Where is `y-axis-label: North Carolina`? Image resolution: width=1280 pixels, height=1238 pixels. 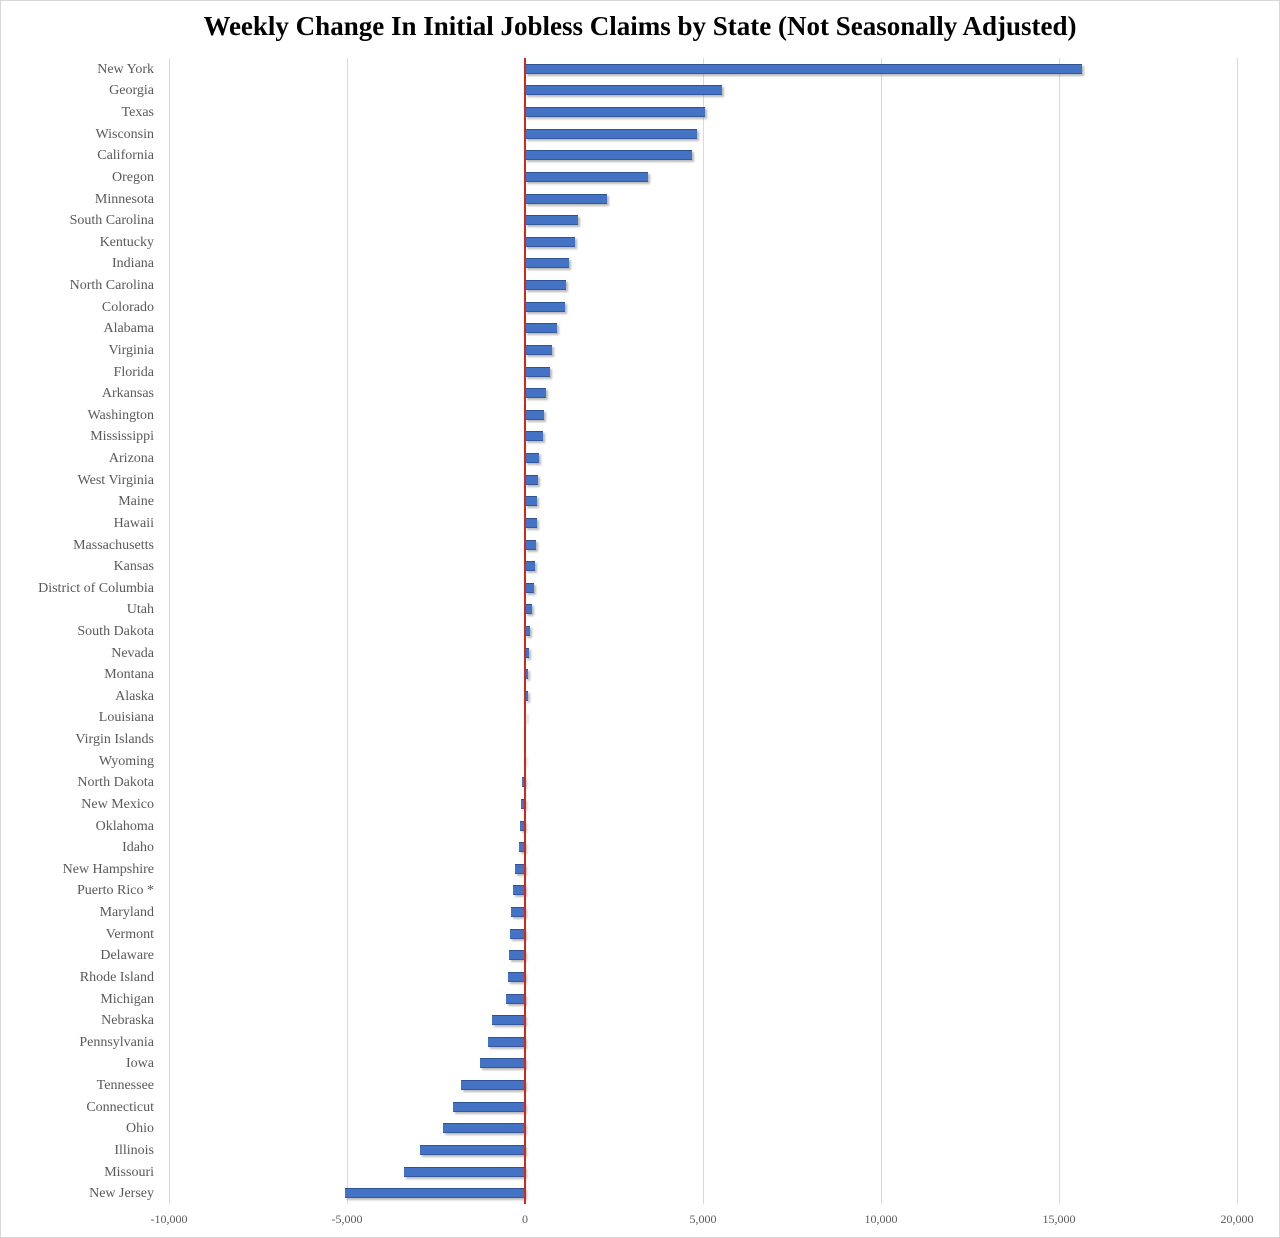
y-axis-label: North Carolina is located at coordinates (111, 286).